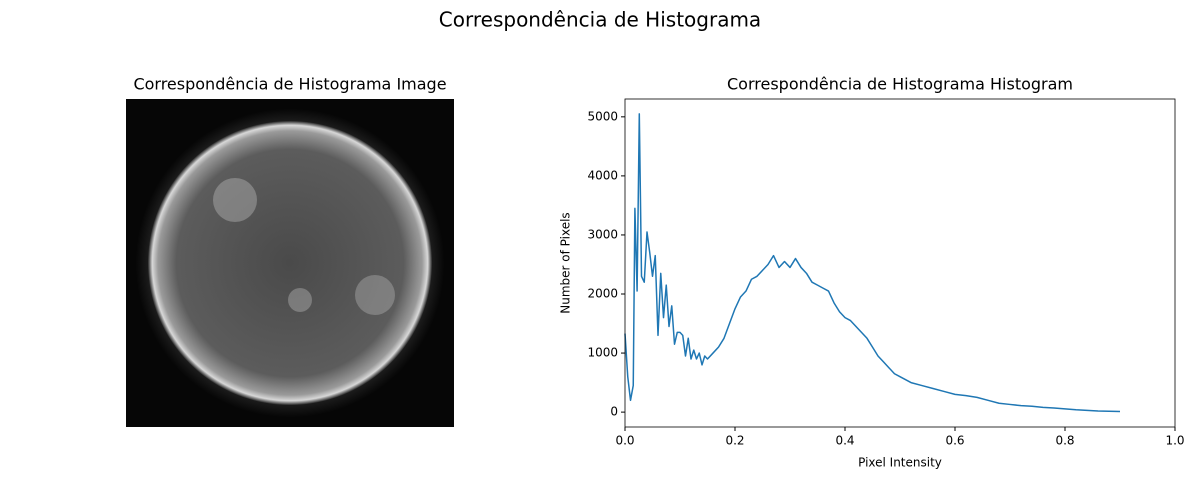 The height and width of the screenshot is (500, 1200). What do you see at coordinates (600, 20) in the screenshot?
I see `figure-title: Correspondência de Histograma` at bounding box center [600, 20].